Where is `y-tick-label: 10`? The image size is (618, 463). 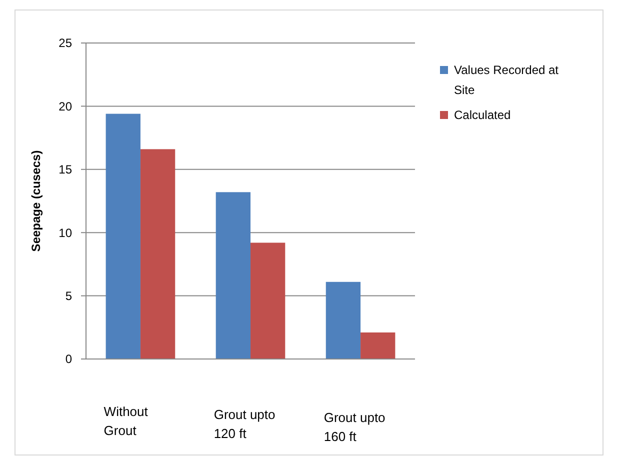
y-tick-label: 10 is located at coordinates (65, 233).